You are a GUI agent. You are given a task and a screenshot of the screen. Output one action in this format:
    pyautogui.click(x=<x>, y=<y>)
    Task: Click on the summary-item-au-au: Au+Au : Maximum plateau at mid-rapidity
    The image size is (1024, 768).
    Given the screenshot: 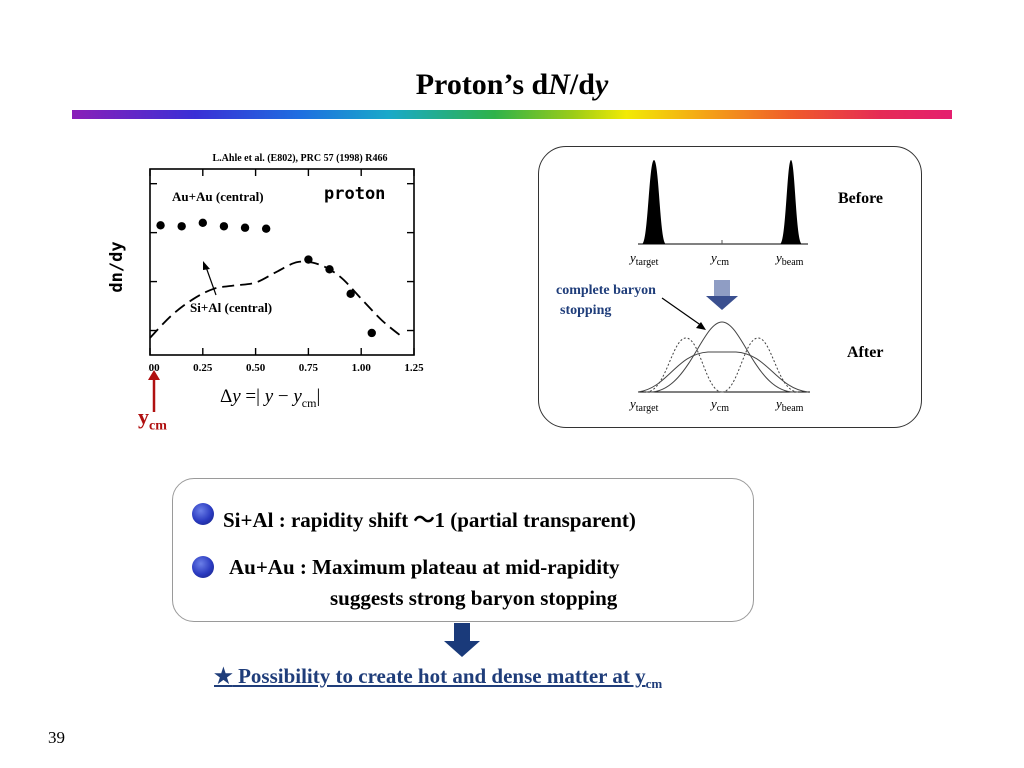 What is the action you would take?
    pyautogui.click(x=424, y=567)
    